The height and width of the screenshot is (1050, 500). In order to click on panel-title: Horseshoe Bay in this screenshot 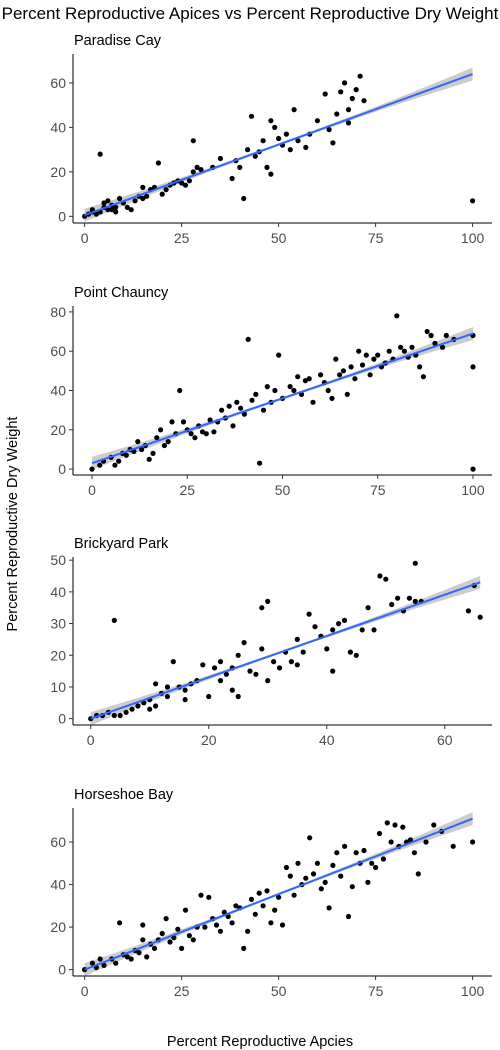, I will do `click(124, 795)`.